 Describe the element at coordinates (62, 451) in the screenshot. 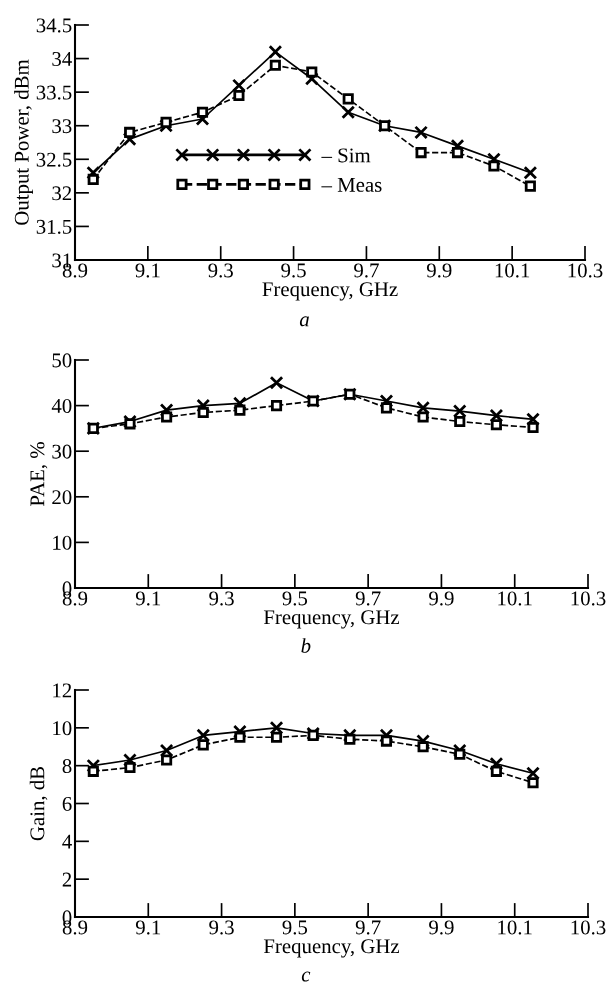

I see `y-tick-label: 30` at that location.